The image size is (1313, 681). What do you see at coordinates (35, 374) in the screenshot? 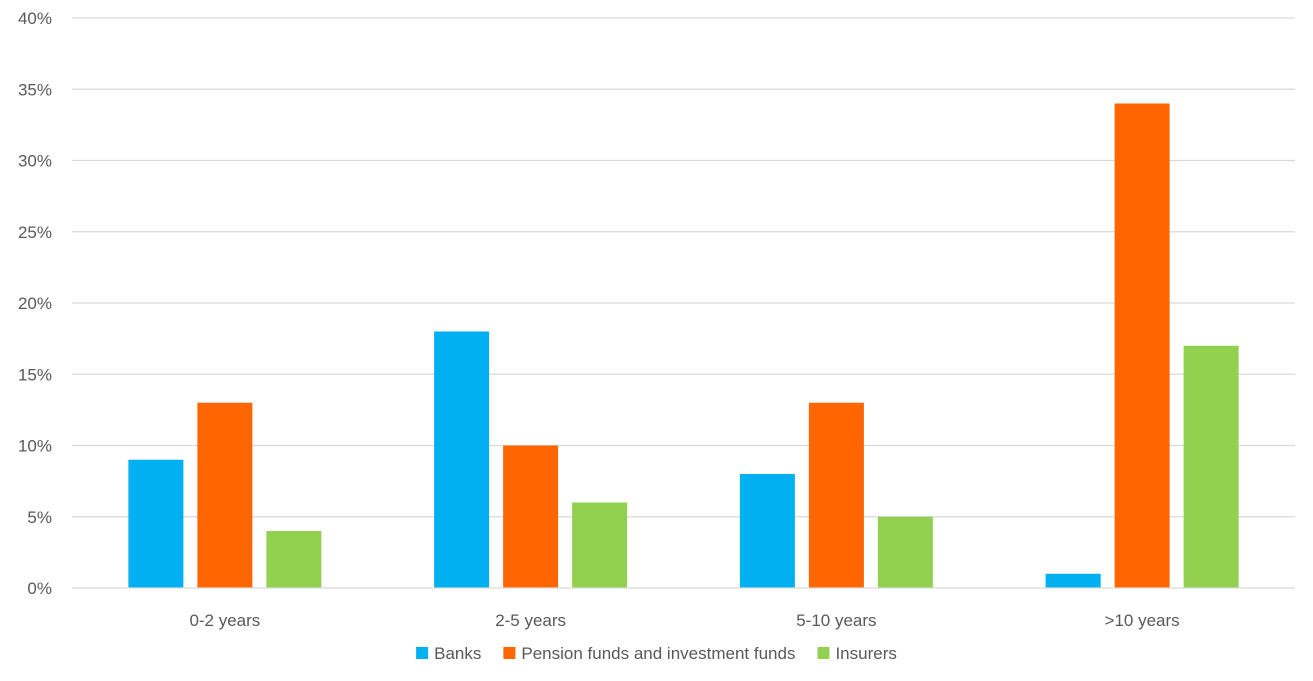
I see `y-tick-label: 15%` at bounding box center [35, 374].